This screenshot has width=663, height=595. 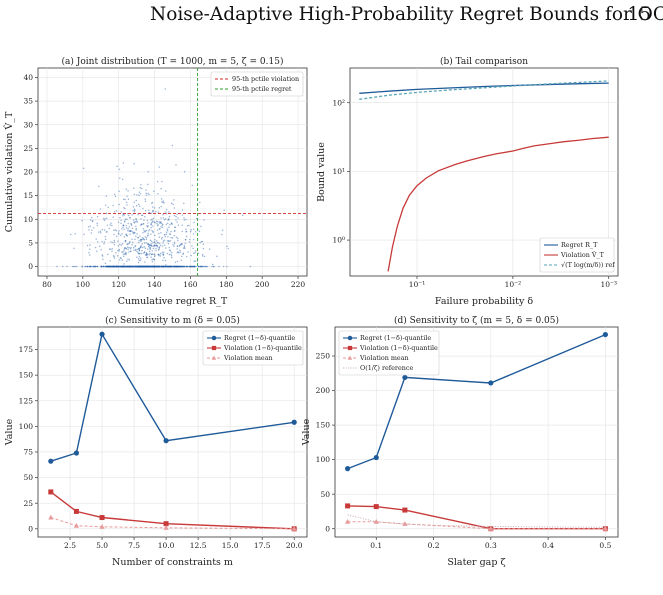 What do you see at coordinates (28, 195) in the screenshot?
I see `y-tick-label: 15` at bounding box center [28, 195].